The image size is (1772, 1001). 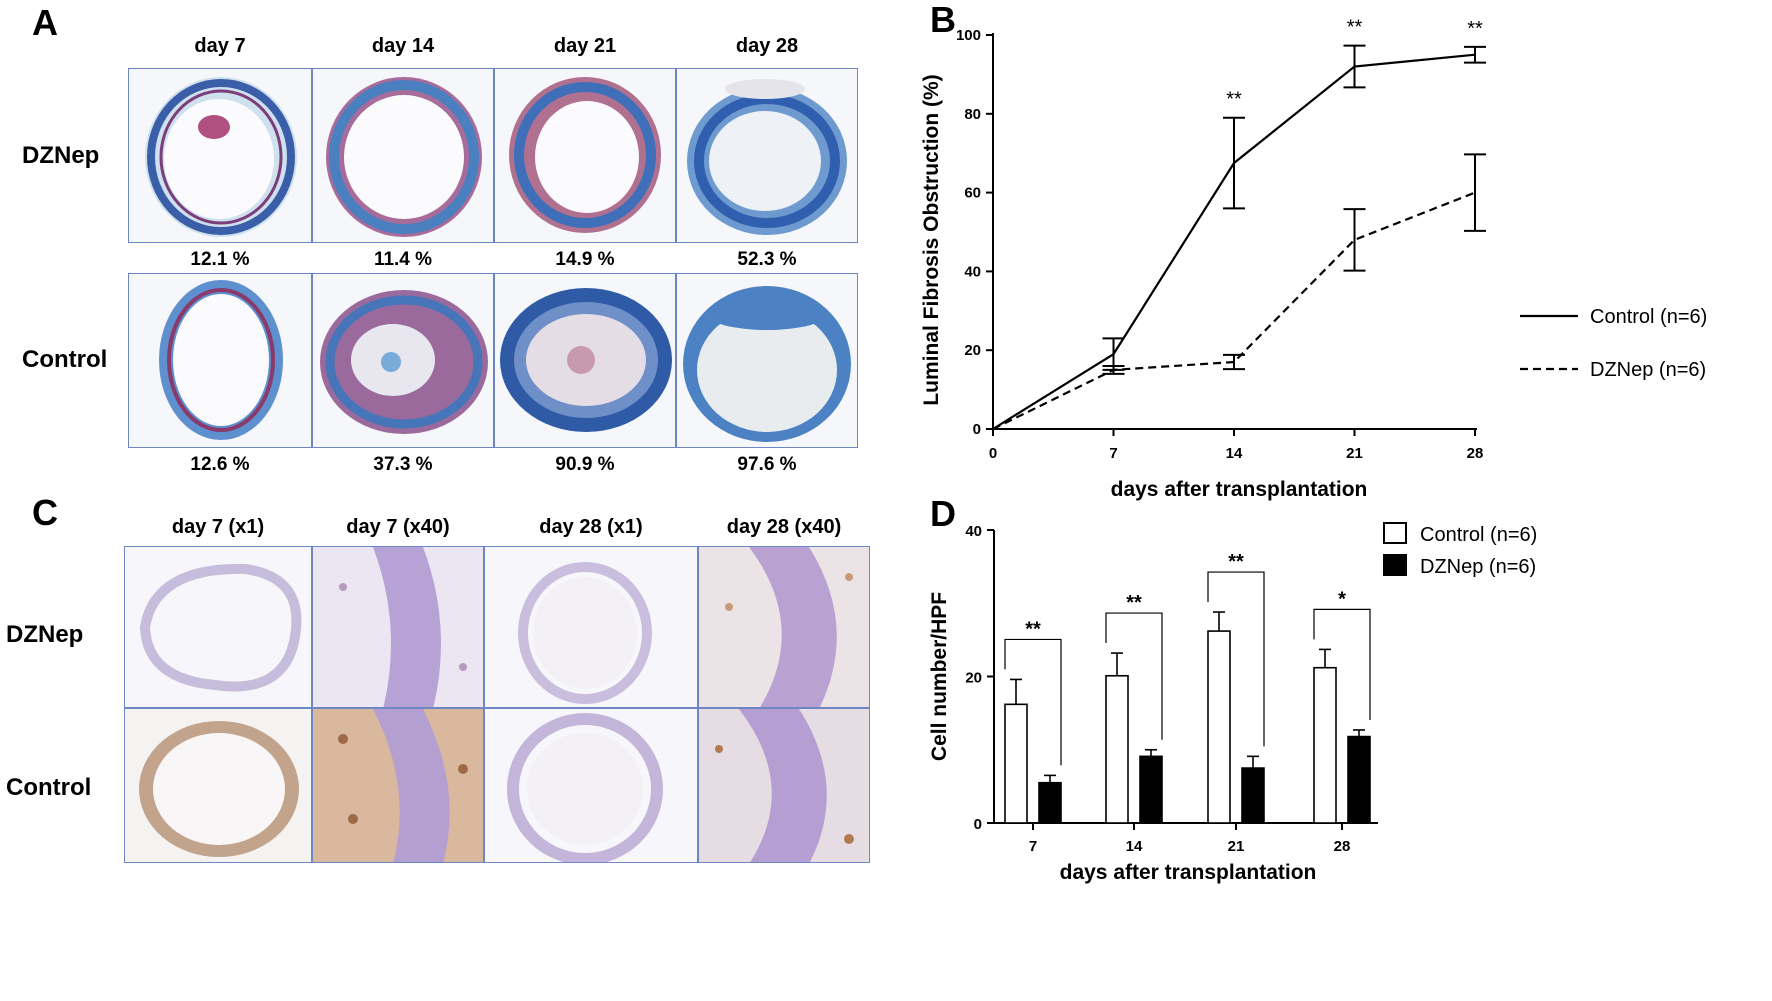 What do you see at coordinates (1395, 565) in the screenshot?
I see `legend-swatch-dznep` at bounding box center [1395, 565].